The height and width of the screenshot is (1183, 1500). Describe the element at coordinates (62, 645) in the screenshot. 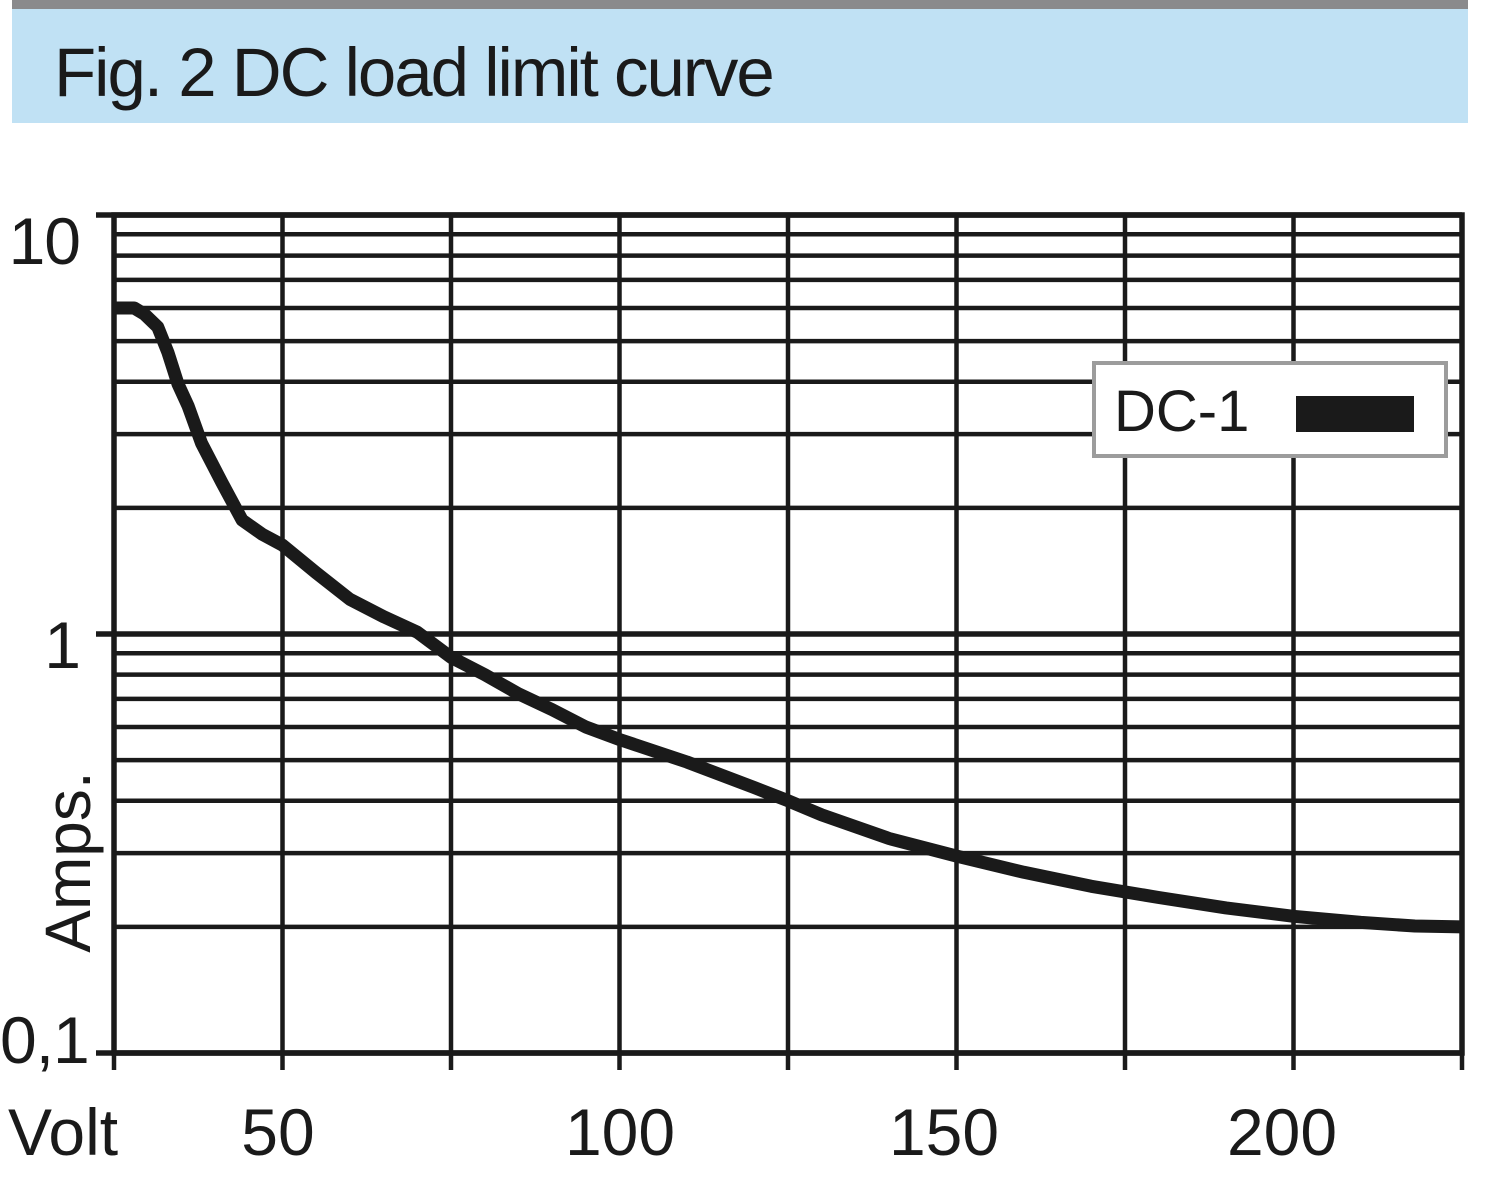

I see `y-tick-label-1: 1` at that location.